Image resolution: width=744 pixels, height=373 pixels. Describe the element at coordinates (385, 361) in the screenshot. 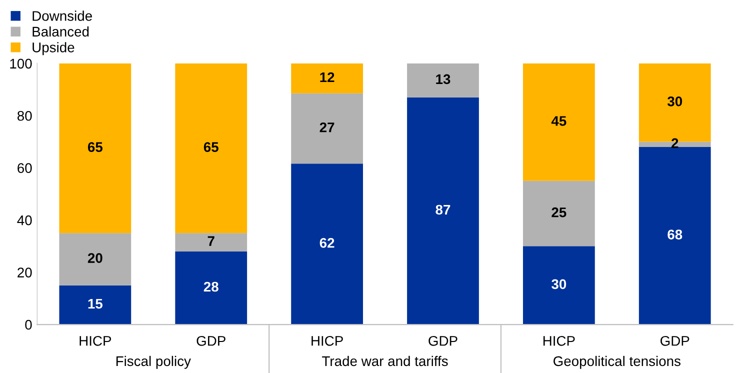

I see `text: Trade war and tariffs` at that location.